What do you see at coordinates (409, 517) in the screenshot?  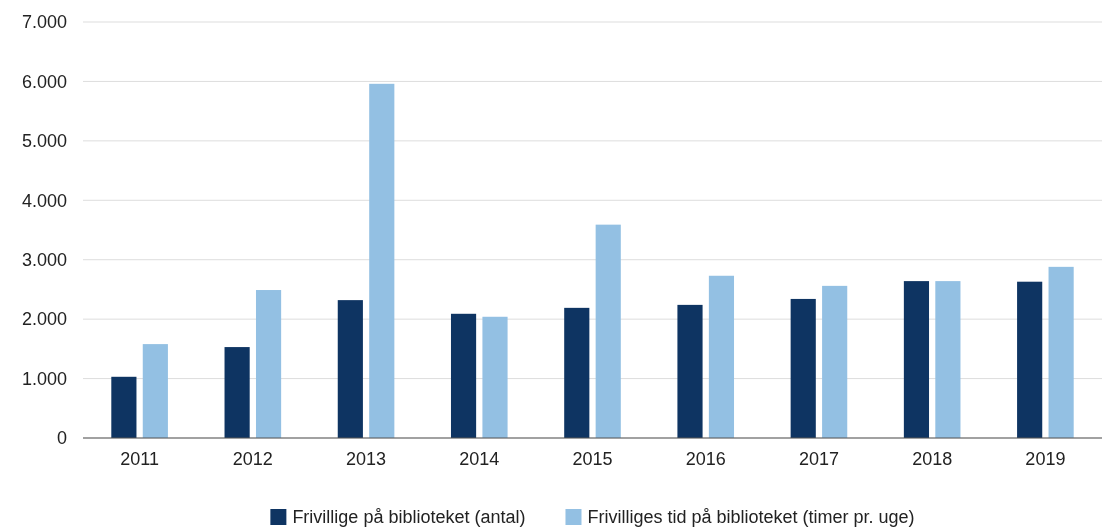 I see `legend-label: Frivillige på biblioteket (antal)` at bounding box center [409, 517].